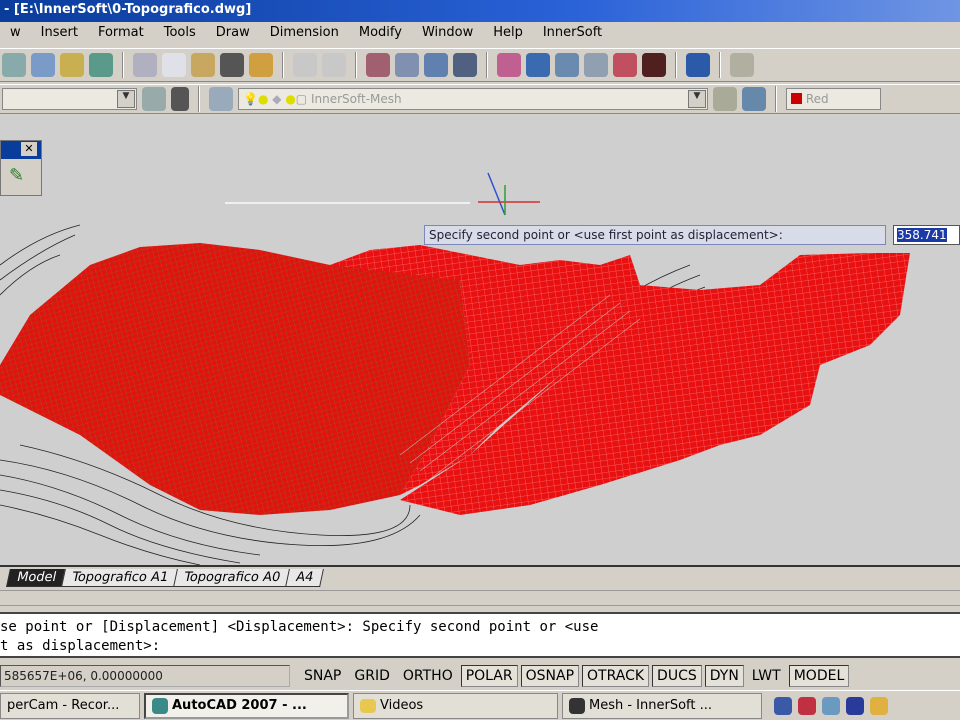 This screenshot has width=960, height=720. What do you see at coordinates (15, 32) in the screenshot?
I see `menu-view: w` at bounding box center [15, 32].